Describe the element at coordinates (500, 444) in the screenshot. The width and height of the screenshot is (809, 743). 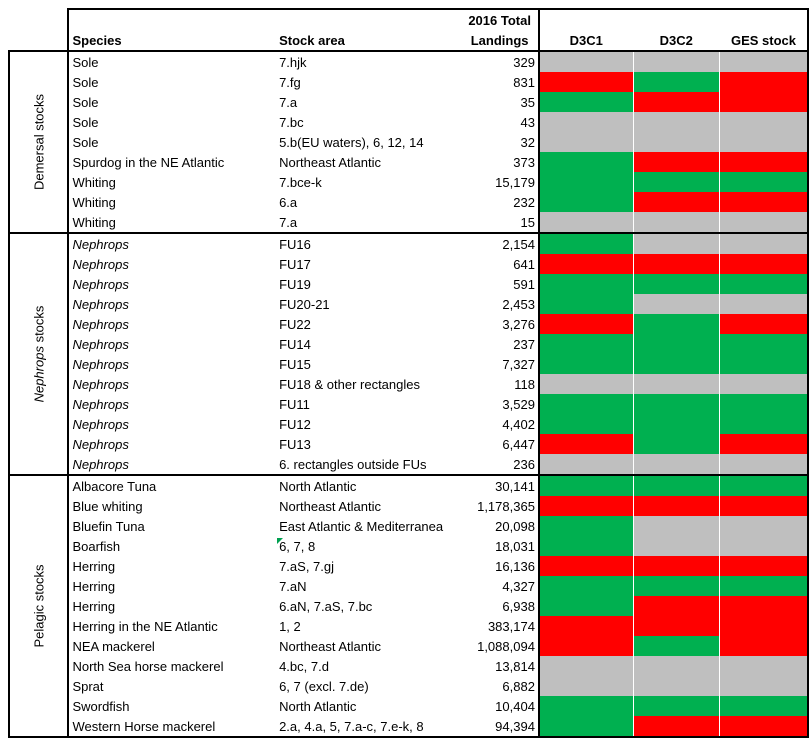
I see `landings-cell: 6,447` at that location.